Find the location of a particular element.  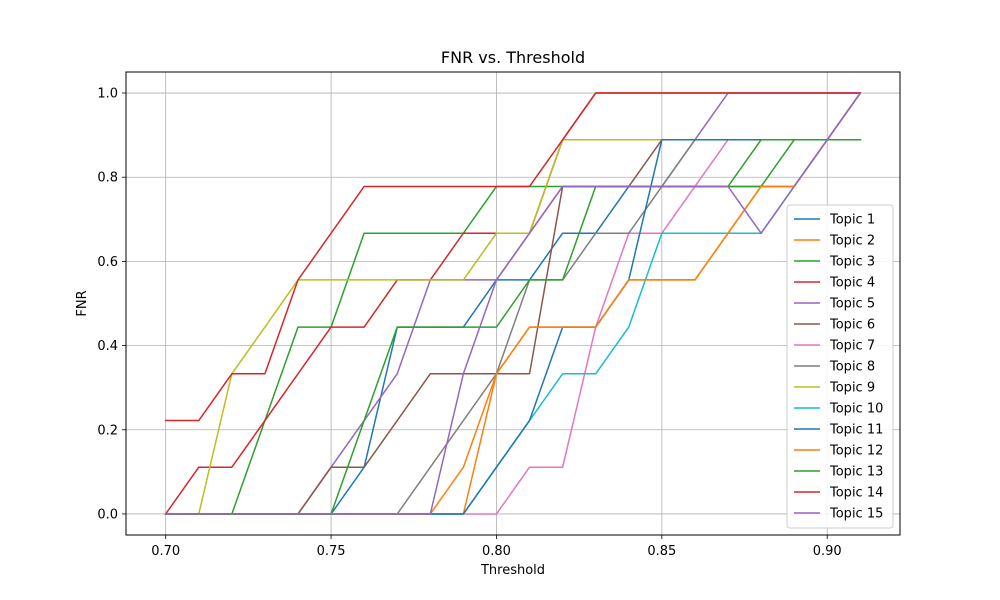

y-tick-label: 0.8 is located at coordinates (107, 178).